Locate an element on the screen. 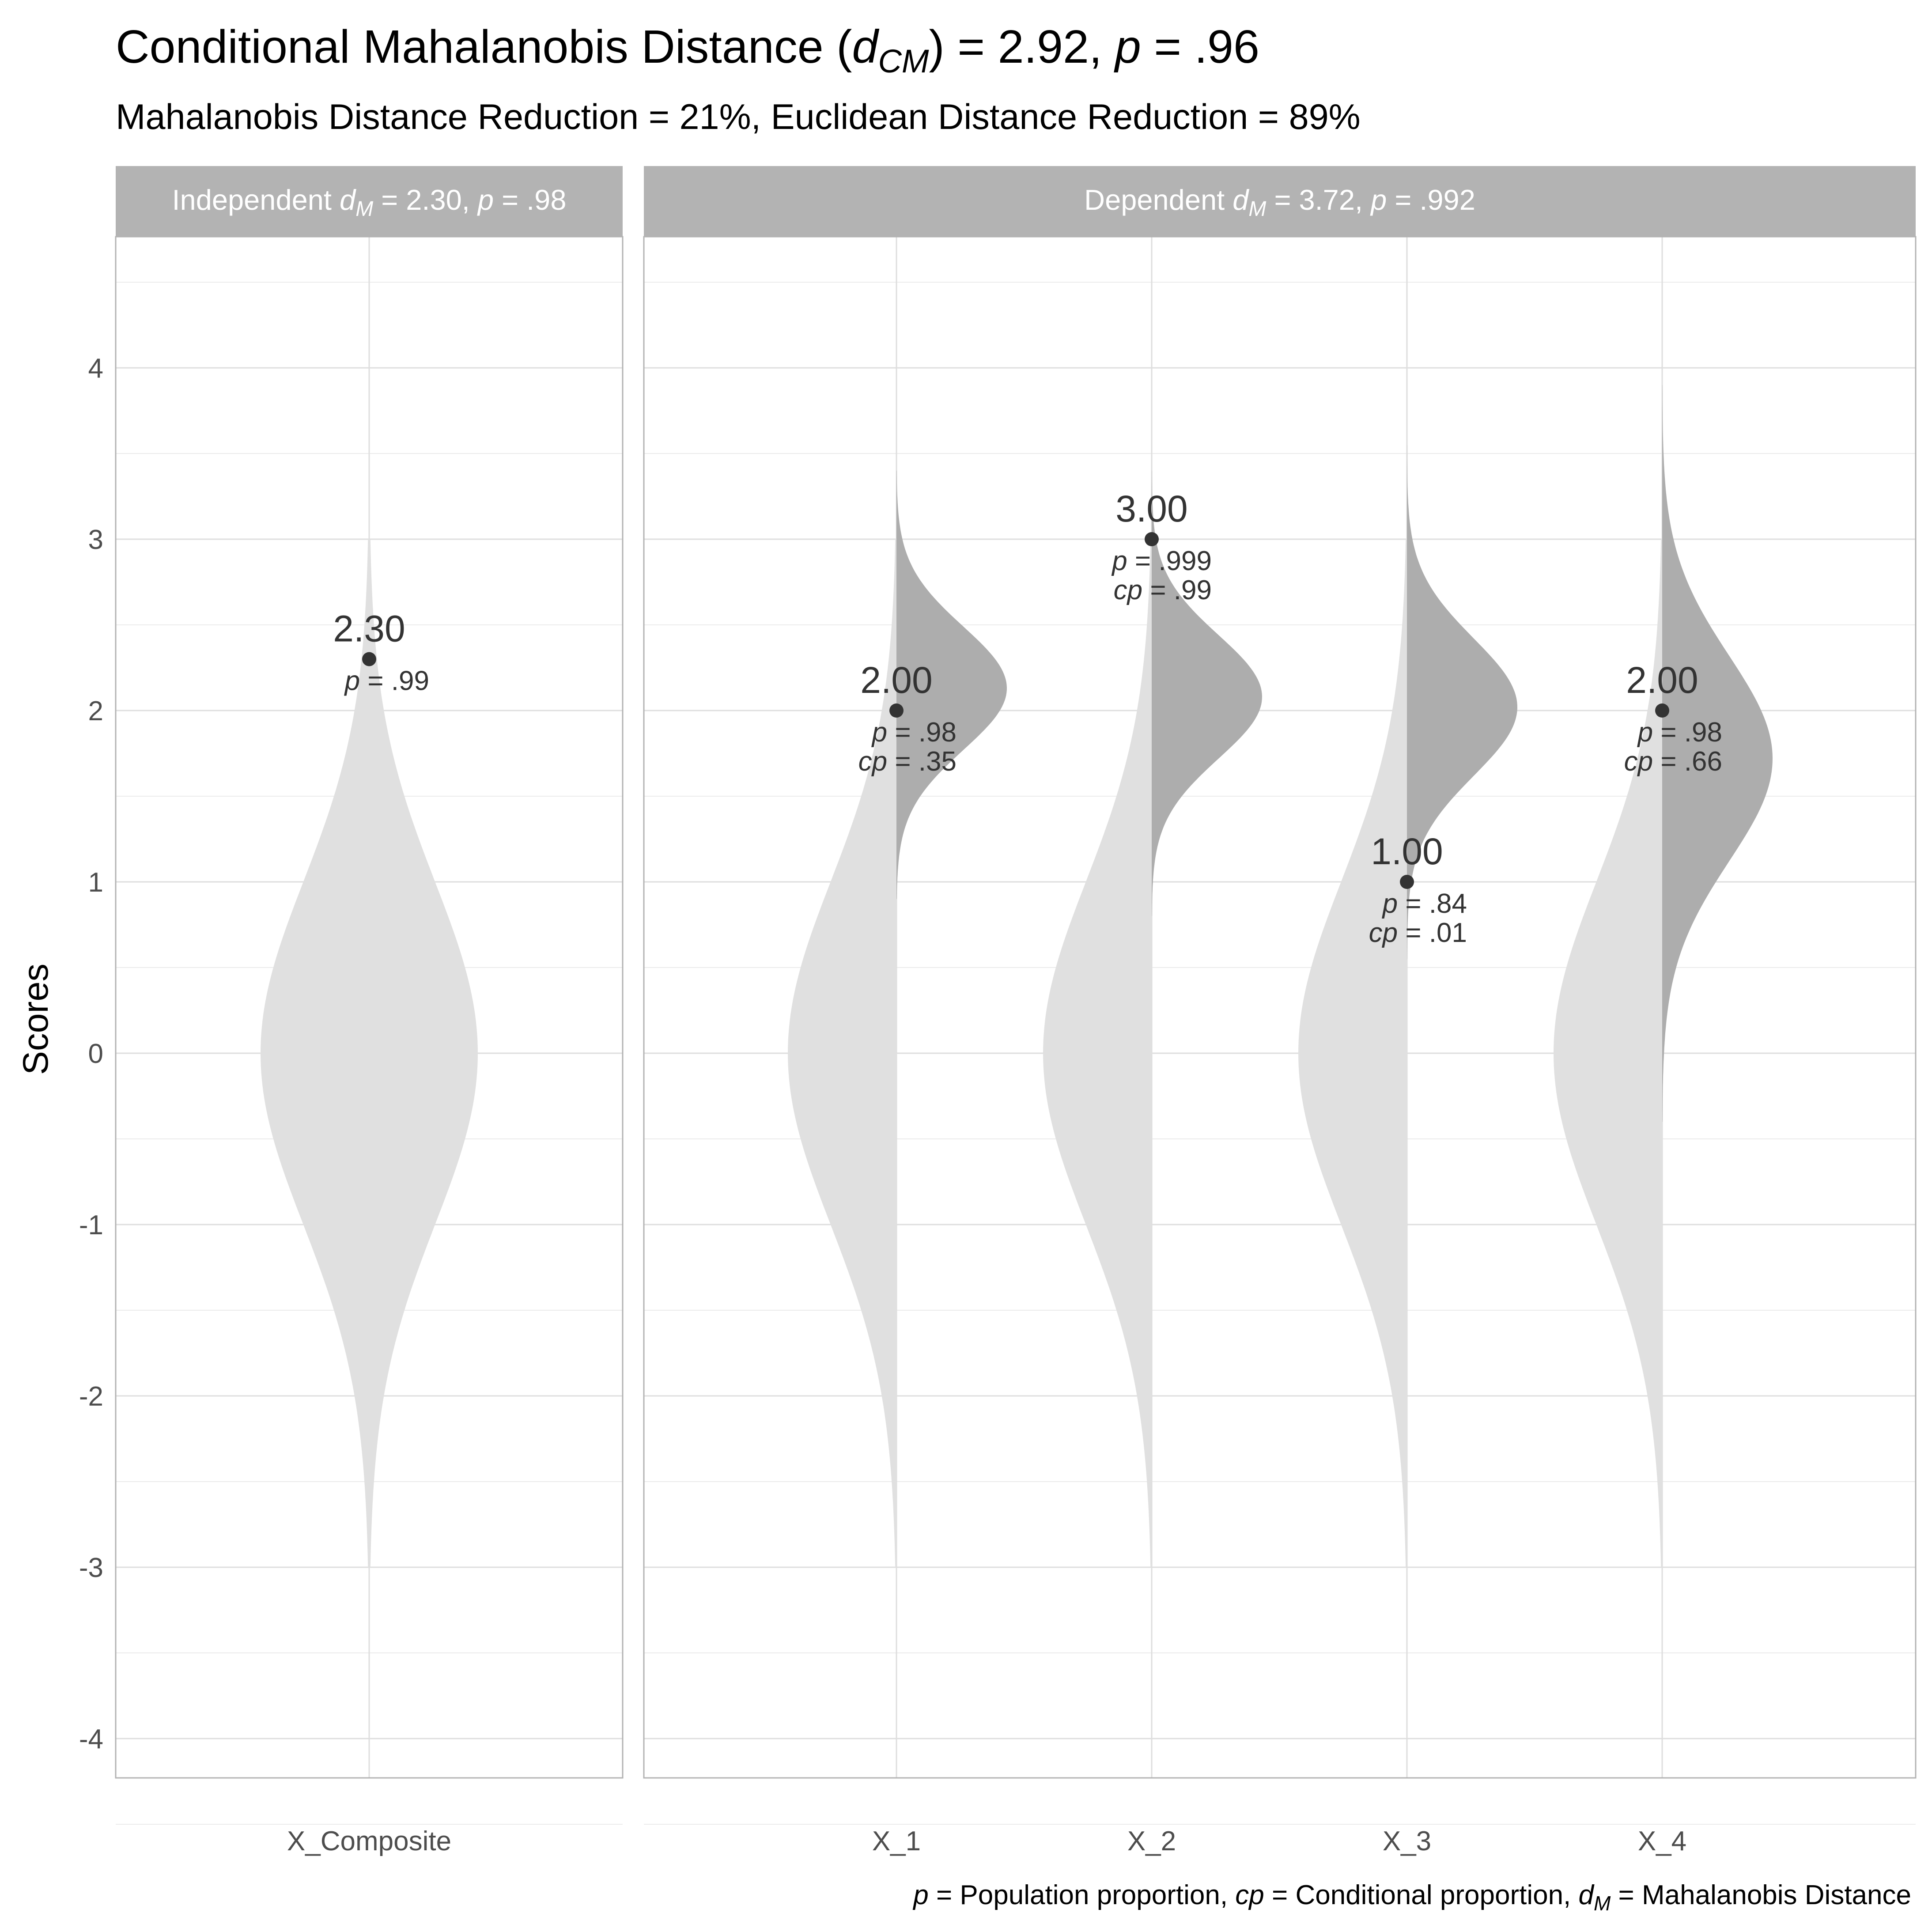 The height and width of the screenshot is (1932, 1932). y-tick-label: 2 is located at coordinates (95, 711).